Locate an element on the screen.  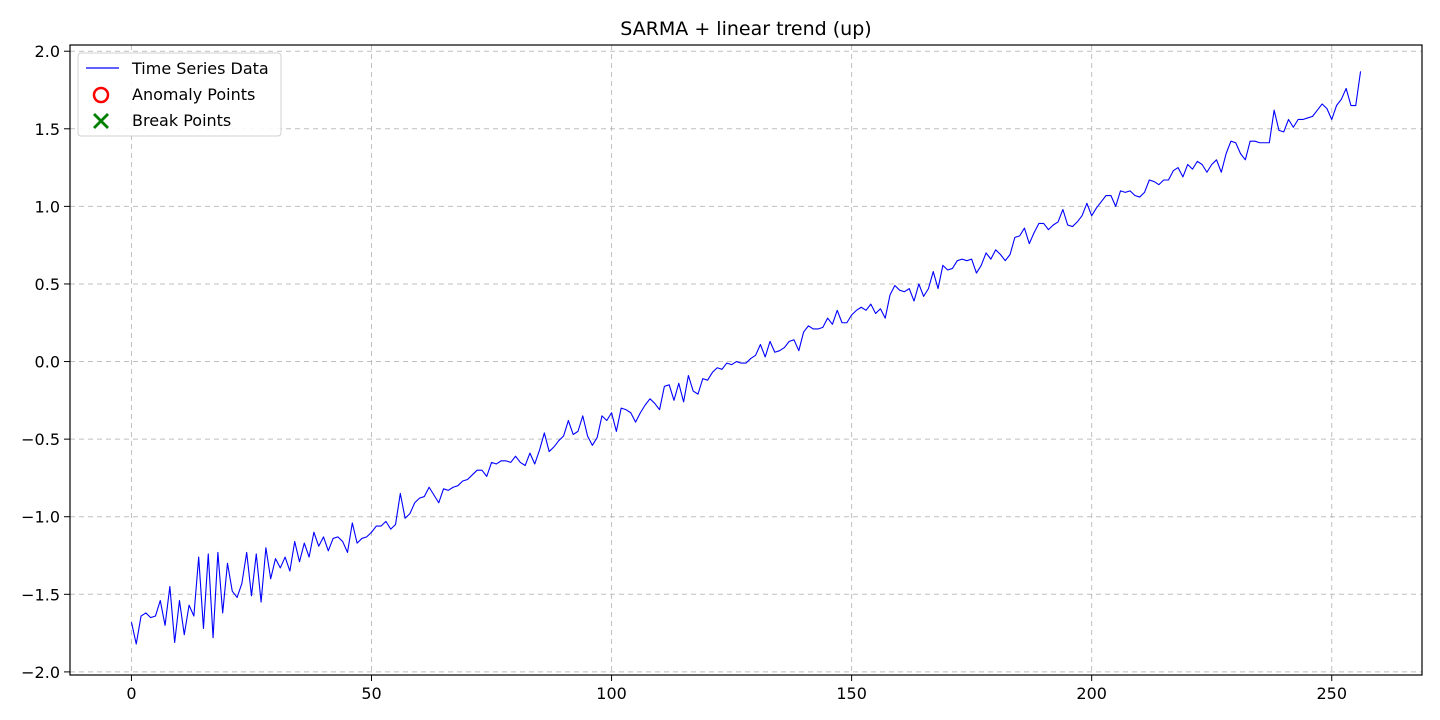
legend-anomaly-circle-marker is located at coordinates (101, 95).